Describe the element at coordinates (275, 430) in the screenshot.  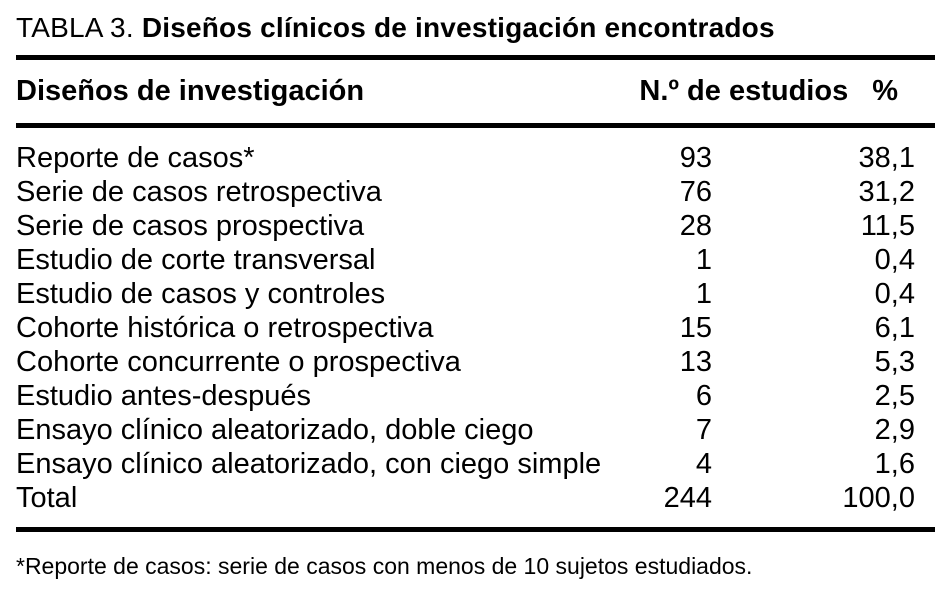
I see `cell-design: Ensayo clínico aleatorizado, doble ciego` at that location.